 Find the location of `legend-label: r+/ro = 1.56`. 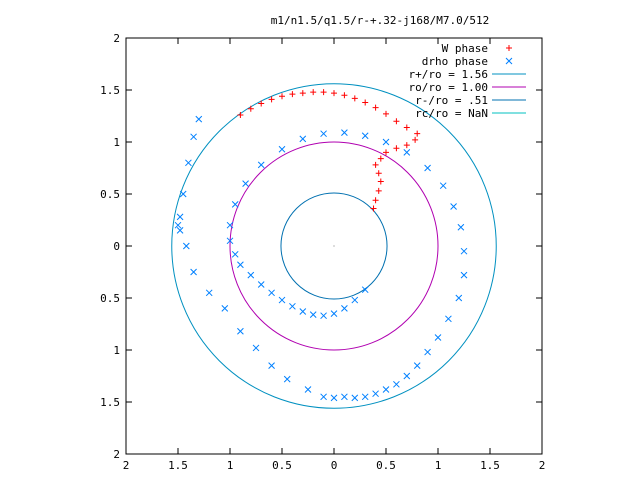

legend-label: r+/ro = 1.56 is located at coordinates (448, 74).